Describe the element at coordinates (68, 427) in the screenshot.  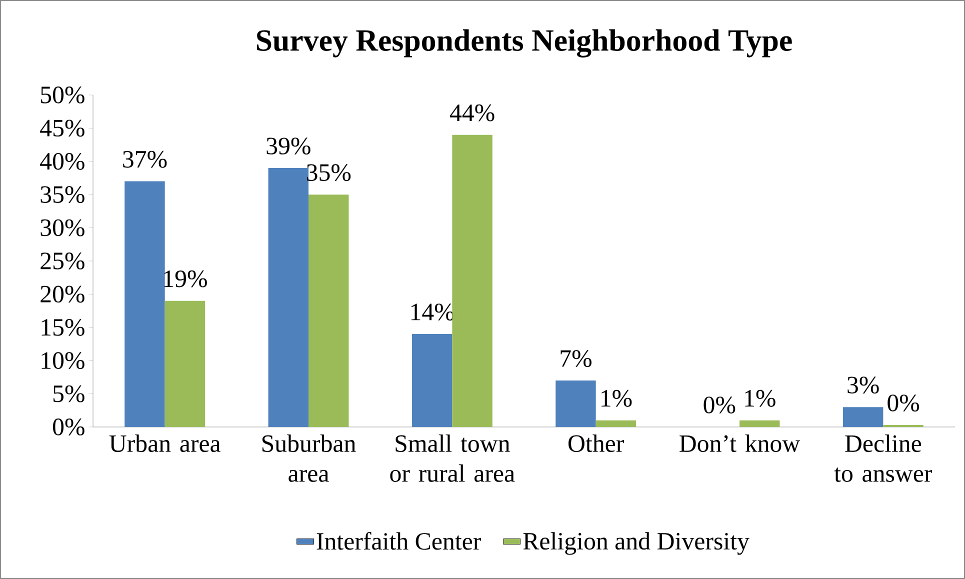
I see `y-tick-label: 0%` at that location.